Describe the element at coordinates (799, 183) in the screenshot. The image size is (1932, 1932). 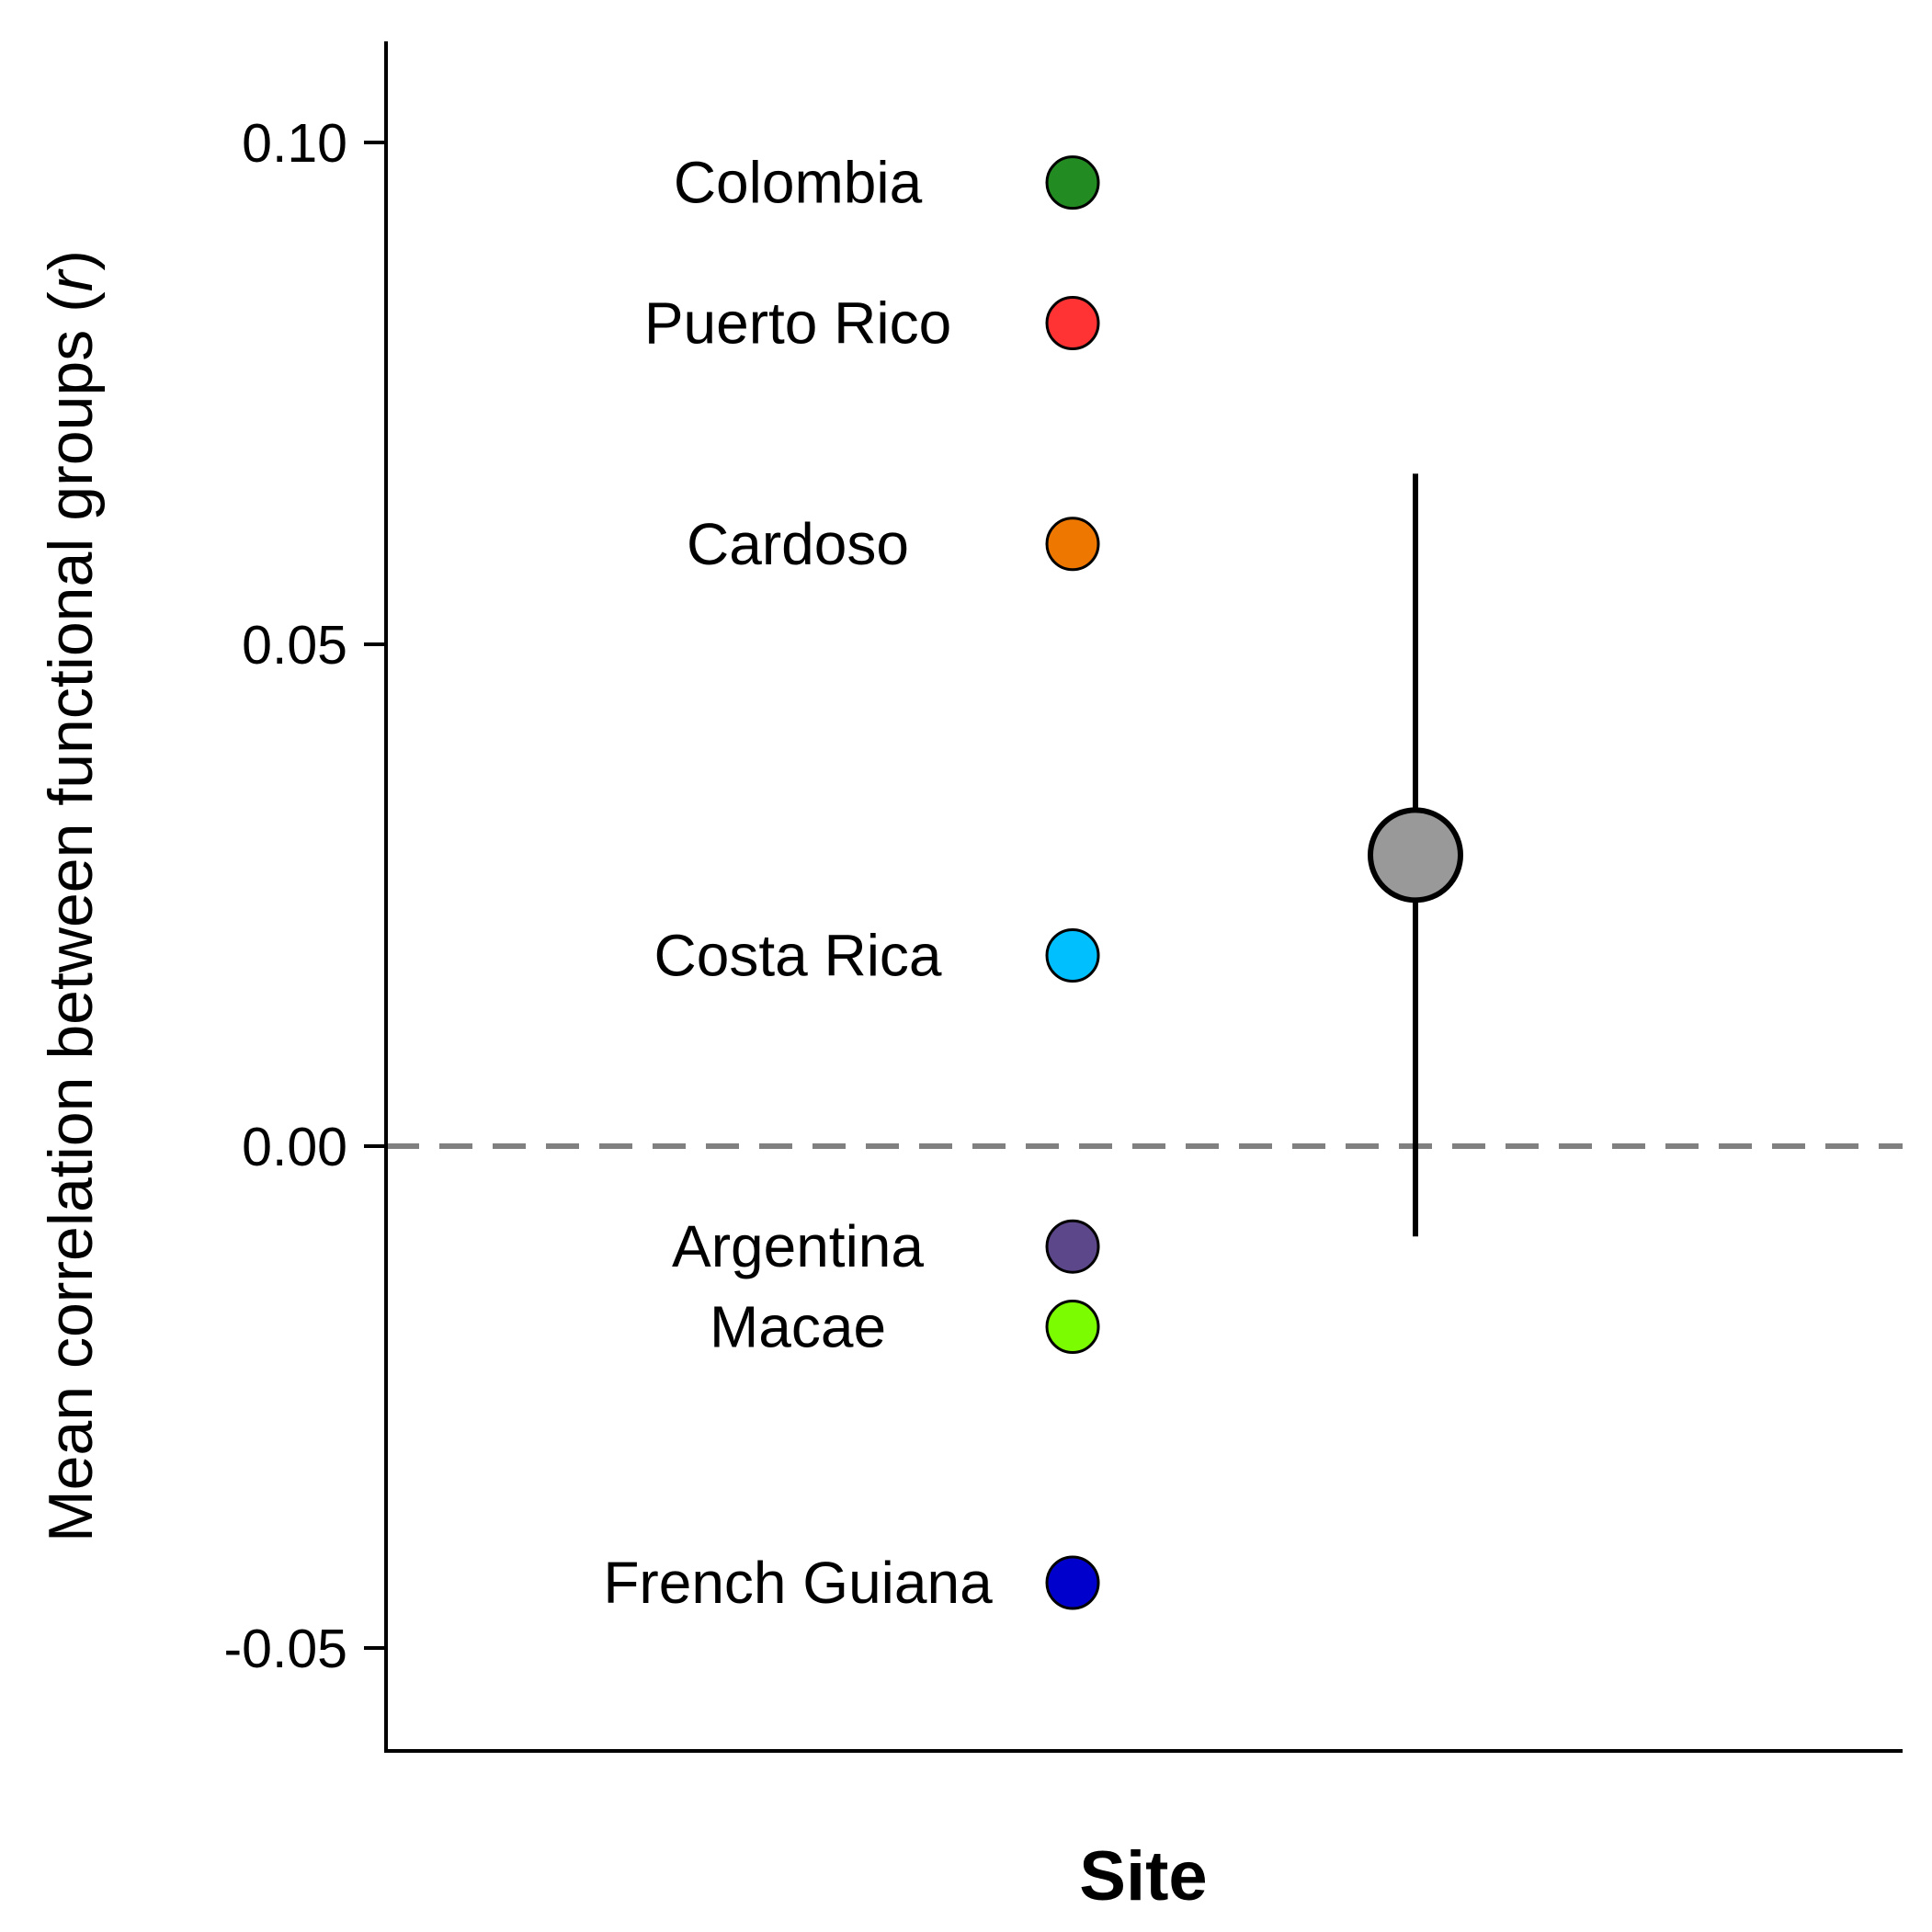
I see `site-label: Colombia` at that location.